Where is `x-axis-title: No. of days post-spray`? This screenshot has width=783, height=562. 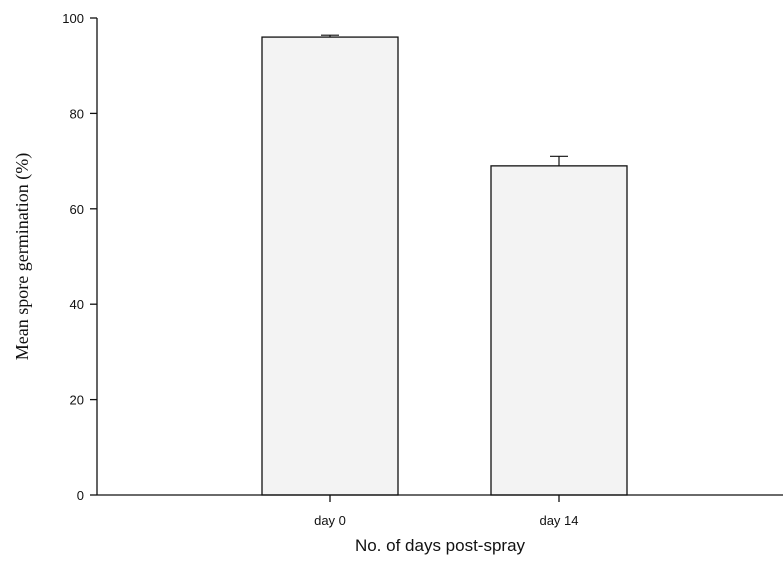
x-axis-title: No. of days post-spray is located at coordinates (440, 545).